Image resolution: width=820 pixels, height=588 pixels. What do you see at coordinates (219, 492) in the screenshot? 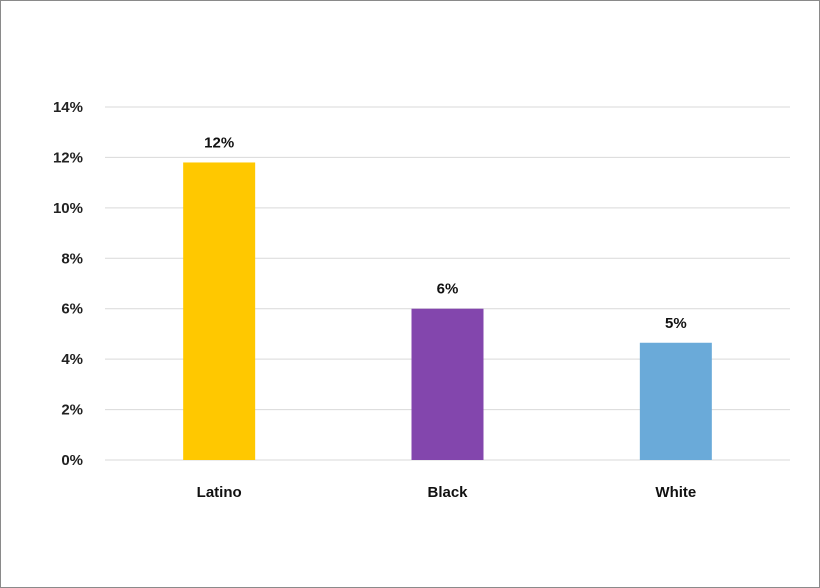
I see `x-tick-label-latino: Latino` at bounding box center [219, 492].